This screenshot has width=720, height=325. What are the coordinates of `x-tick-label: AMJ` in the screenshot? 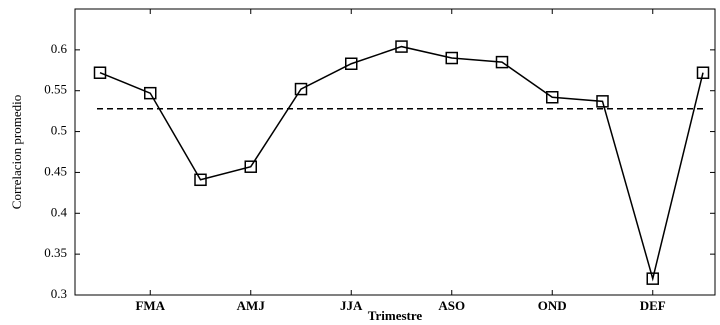 It's located at (251, 305).